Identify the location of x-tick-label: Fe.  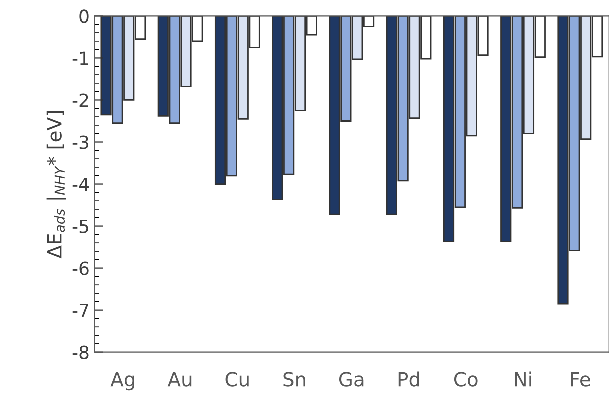
(580, 379).